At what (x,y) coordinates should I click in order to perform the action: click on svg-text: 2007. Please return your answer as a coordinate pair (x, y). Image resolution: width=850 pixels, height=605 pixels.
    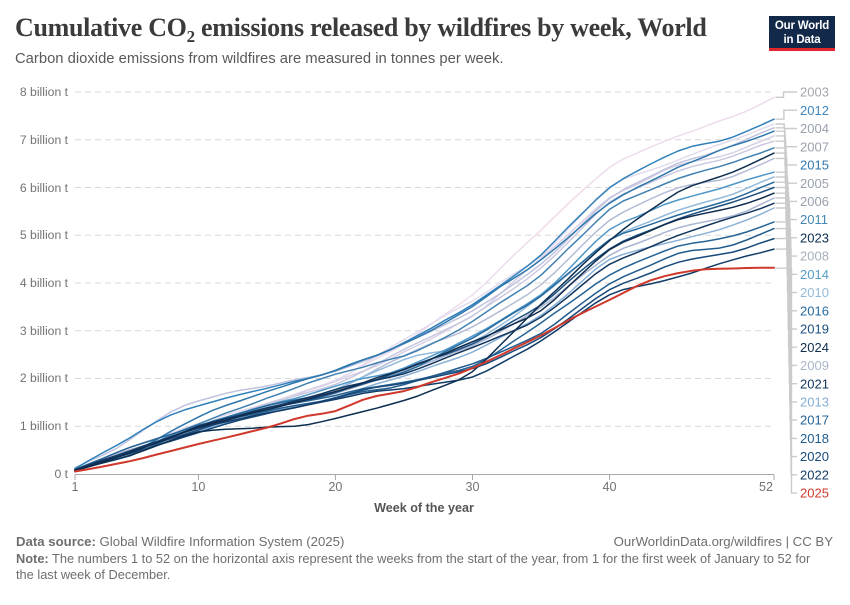
    Looking at the image, I should click on (814, 146).